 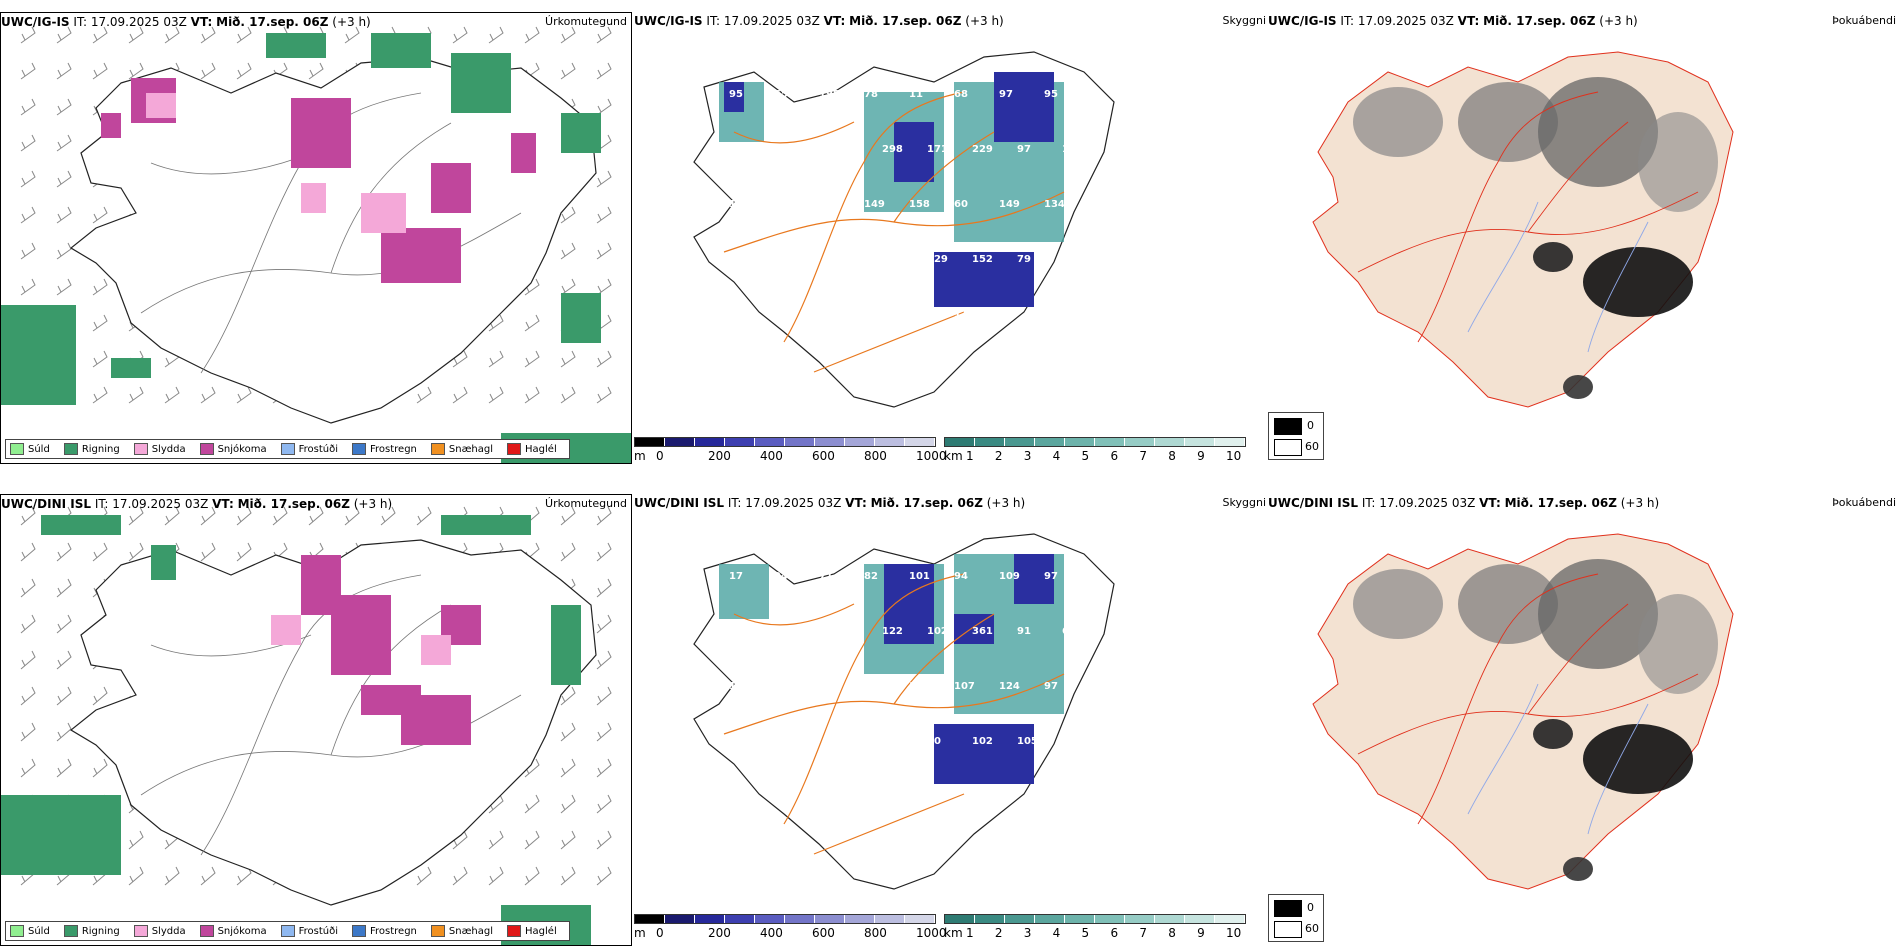 I want to click on visibility-label: 97, so click(x=1051, y=576).